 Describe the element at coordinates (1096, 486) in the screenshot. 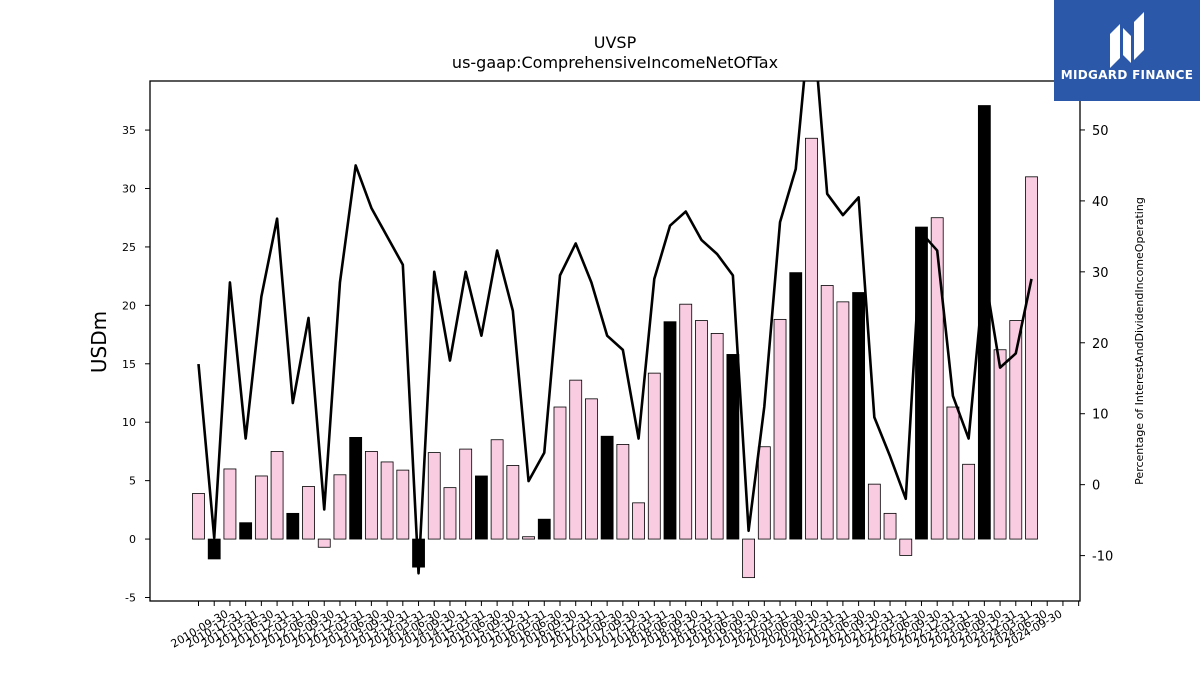

I see `y2-tick-label: 0` at that location.